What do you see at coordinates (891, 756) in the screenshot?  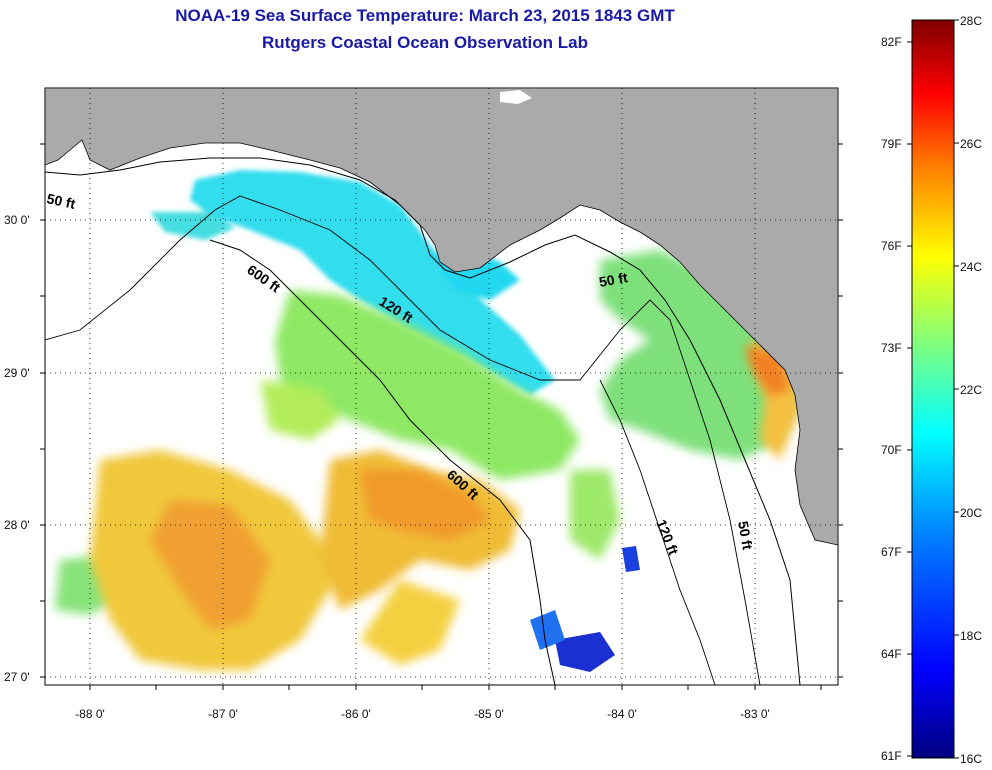 I see `colorbar-f-61: 61F` at bounding box center [891, 756].